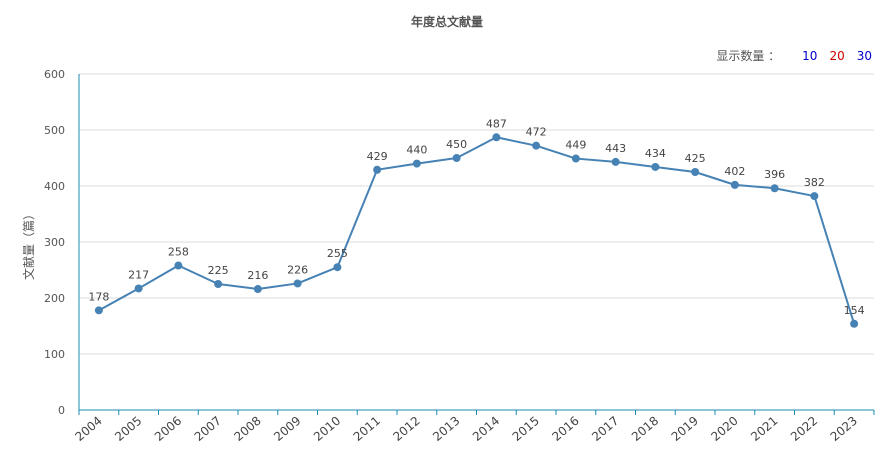 This screenshot has width=894, height=457. I want to click on data-label: 225, so click(218, 270).